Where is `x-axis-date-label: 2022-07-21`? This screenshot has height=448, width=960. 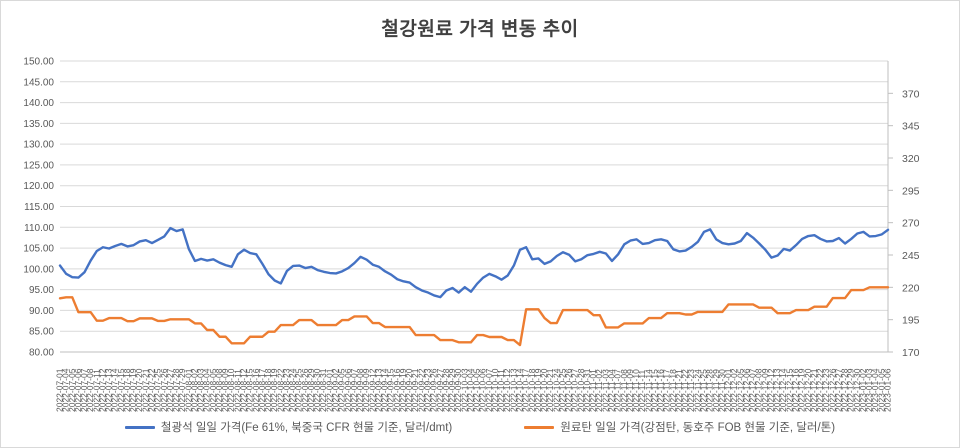 x-axis-date-label: 2022-07-21 is located at coordinates (145, 390).